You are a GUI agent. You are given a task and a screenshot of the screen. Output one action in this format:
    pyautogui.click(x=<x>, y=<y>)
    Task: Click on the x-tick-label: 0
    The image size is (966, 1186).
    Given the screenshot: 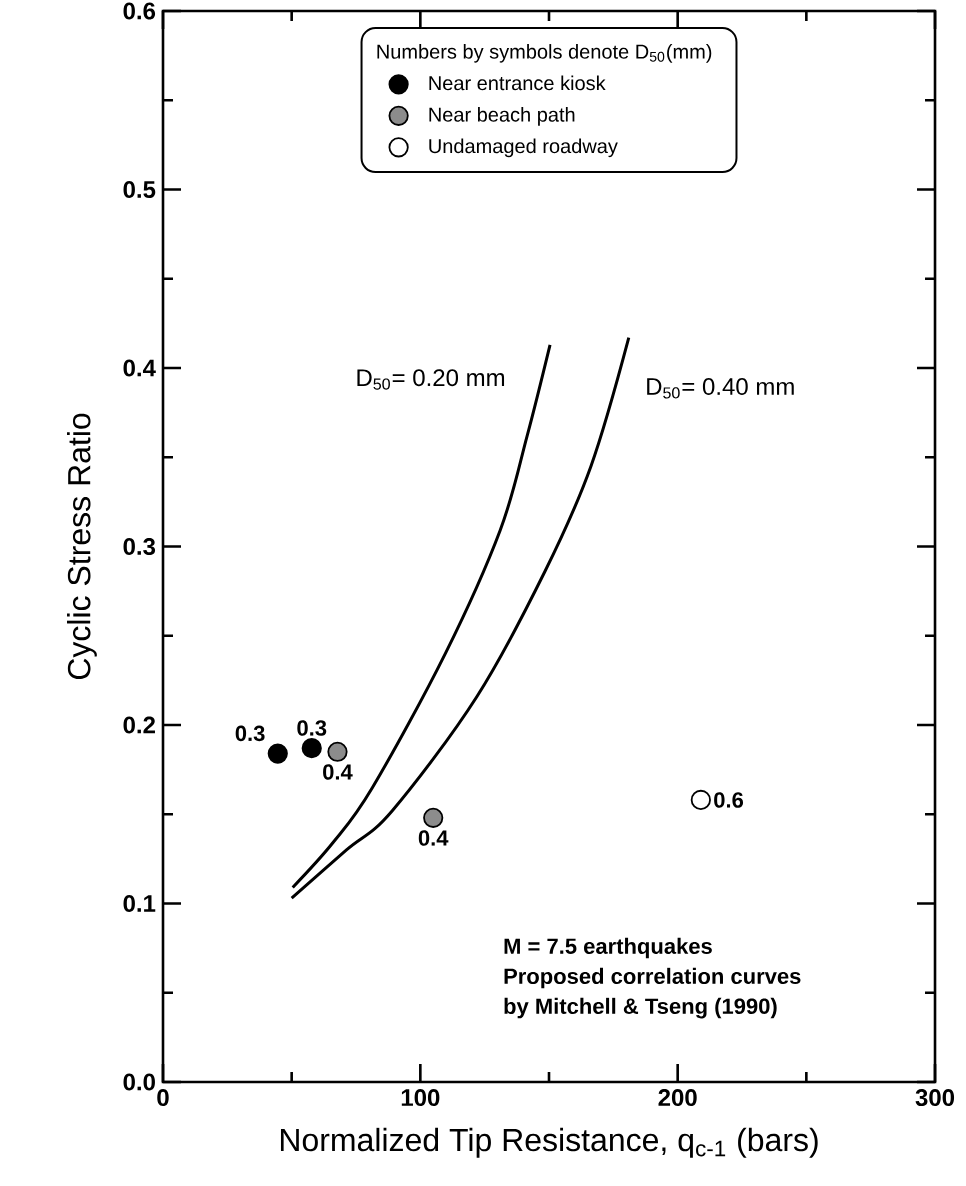 What is the action you would take?
    pyautogui.click(x=163, y=1098)
    